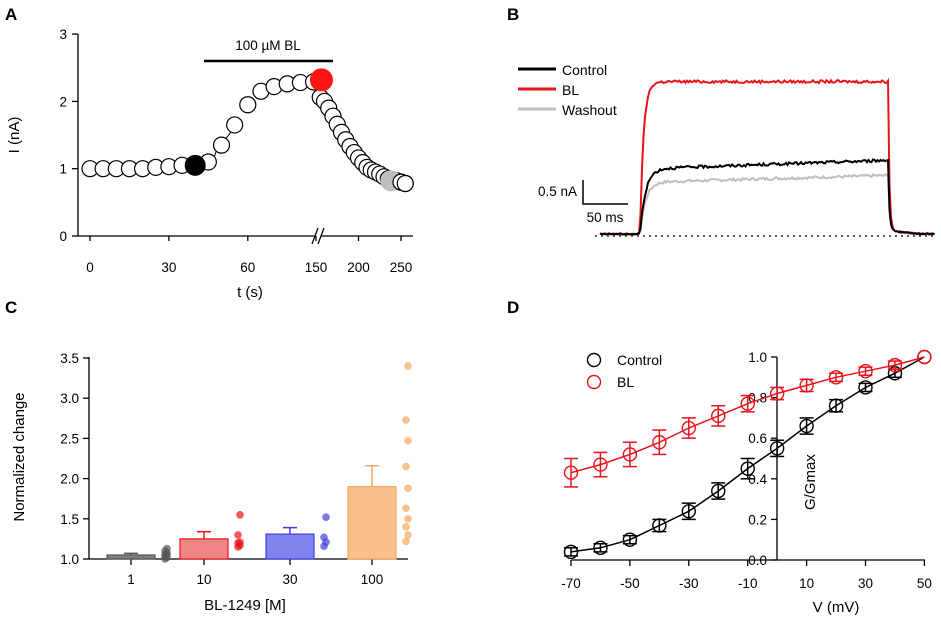 This screenshot has width=941, height=627. Describe the element at coordinates (767, 156) in the screenshot. I see `panel-b-trace-bl` at that location.